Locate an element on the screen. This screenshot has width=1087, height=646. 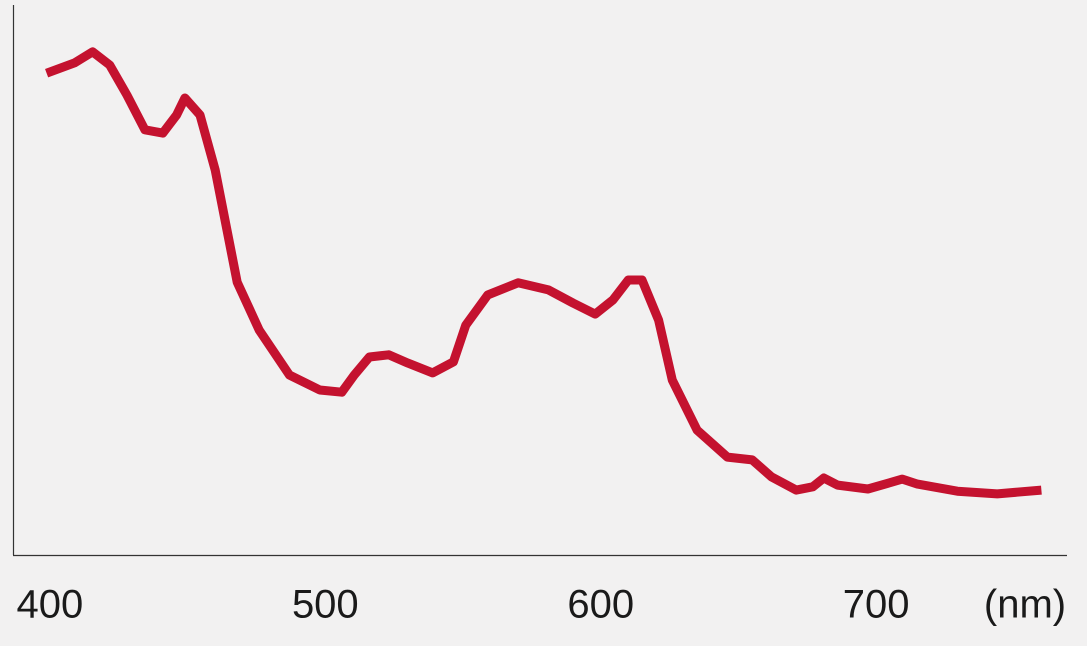
x-tick-label: 600 is located at coordinates (600, 605).